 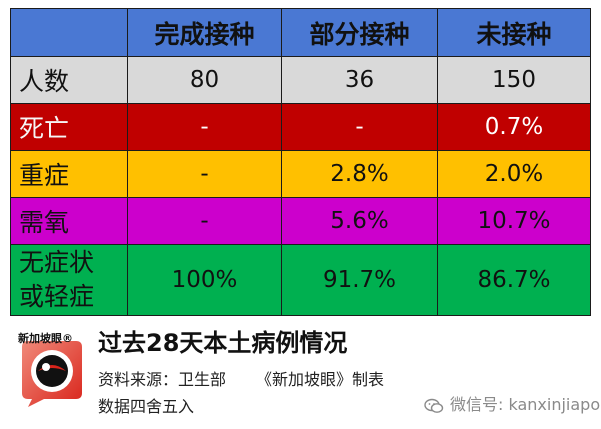 What do you see at coordinates (320, 379) in the screenshot?
I see `maker-text: 《新加坡眼》制表` at bounding box center [320, 379].